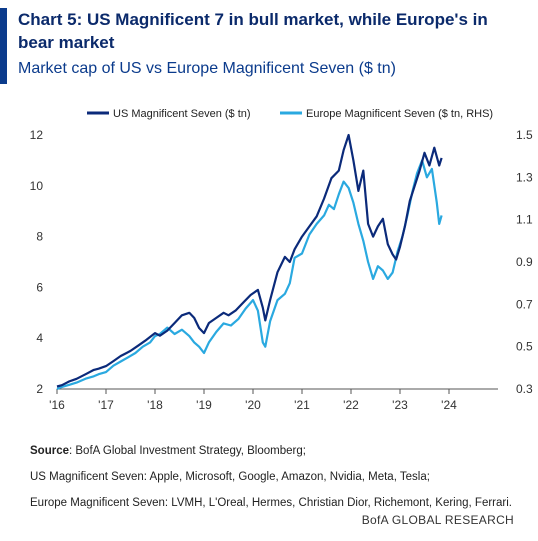 Image resolution: width=538 pixels, height=541 pixels. Describe the element at coordinates (524, 220) in the screenshot. I see `right-tick-label: 1.1` at that location.